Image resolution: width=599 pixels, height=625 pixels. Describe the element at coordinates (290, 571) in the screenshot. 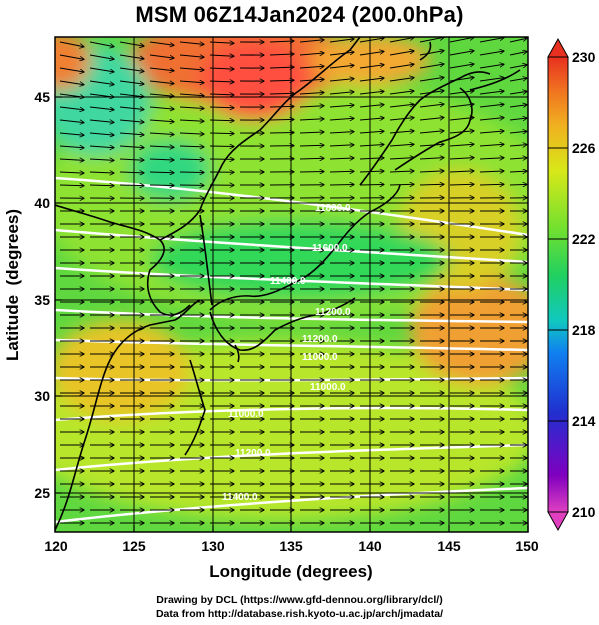

I see `x-axis-label: Longitude (degrees)` at that location.